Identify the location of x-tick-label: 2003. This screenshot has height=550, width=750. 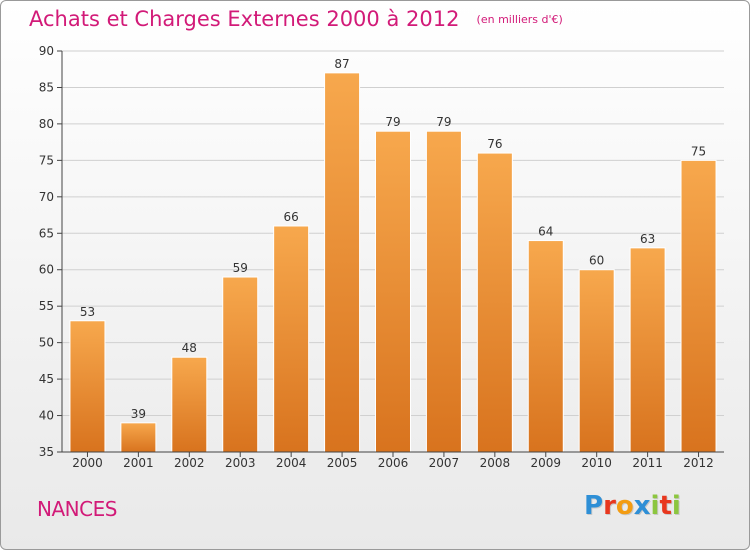
(240, 463).